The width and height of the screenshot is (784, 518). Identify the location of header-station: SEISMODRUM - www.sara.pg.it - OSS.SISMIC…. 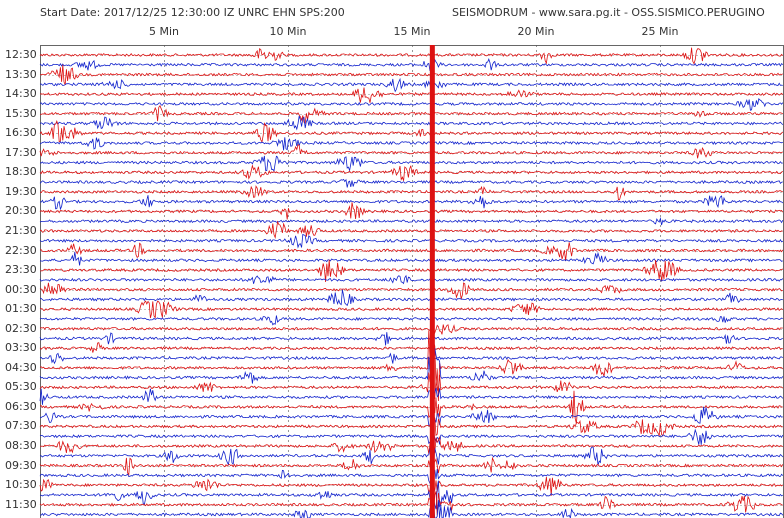
(608, 12).